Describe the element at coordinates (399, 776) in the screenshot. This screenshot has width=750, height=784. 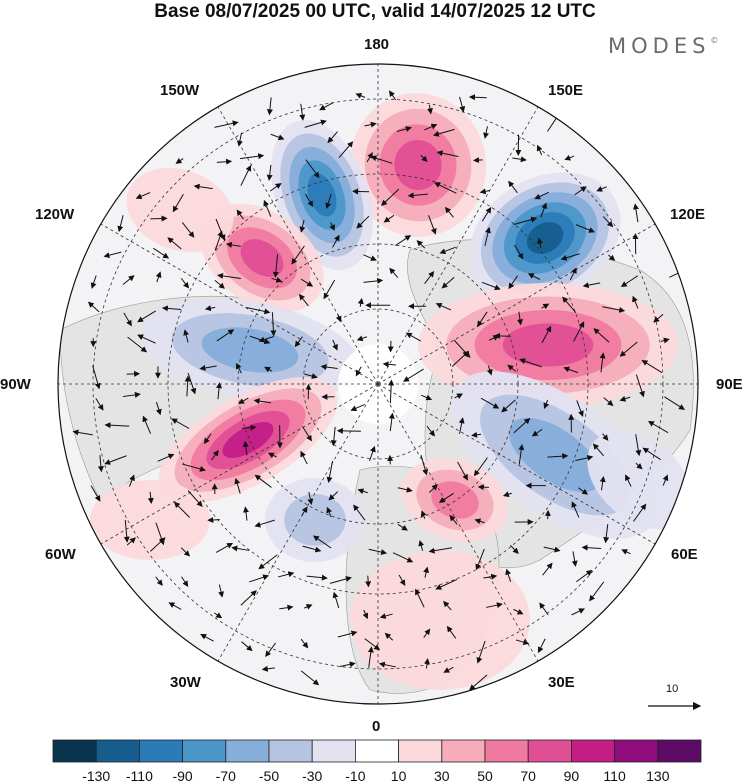
I see `colorbar-tick-label: 10` at that location.